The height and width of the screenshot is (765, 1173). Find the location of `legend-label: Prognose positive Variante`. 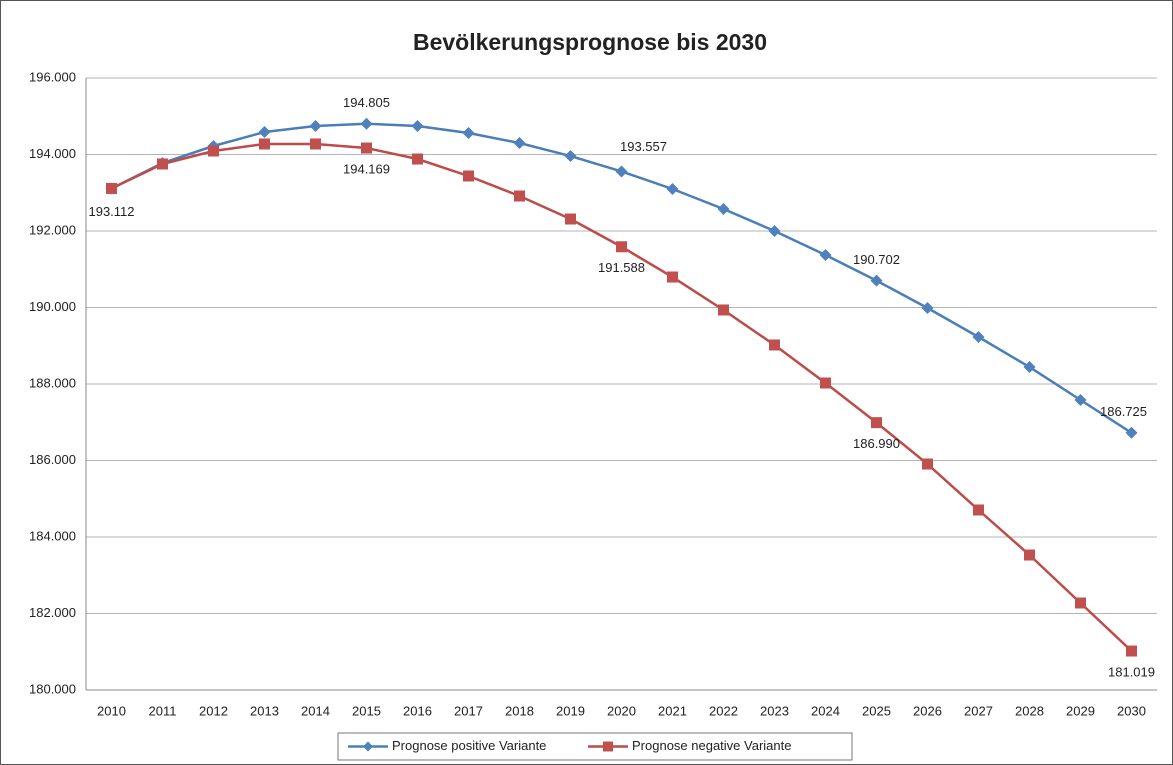

legend-label: Prognose positive Variante is located at coordinates (469, 745).